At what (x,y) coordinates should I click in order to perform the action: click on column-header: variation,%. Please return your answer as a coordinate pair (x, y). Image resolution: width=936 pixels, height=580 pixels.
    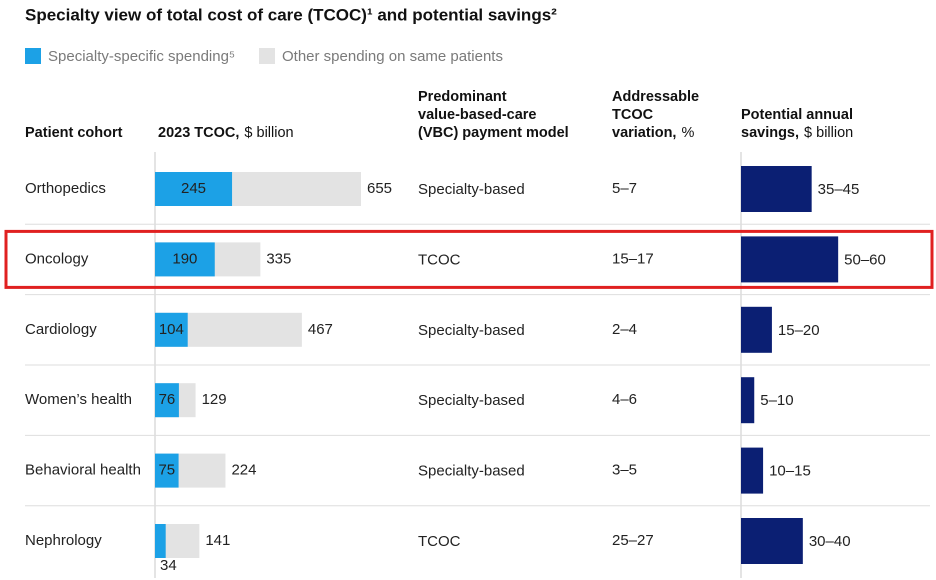
    Looking at the image, I should click on (653, 133).